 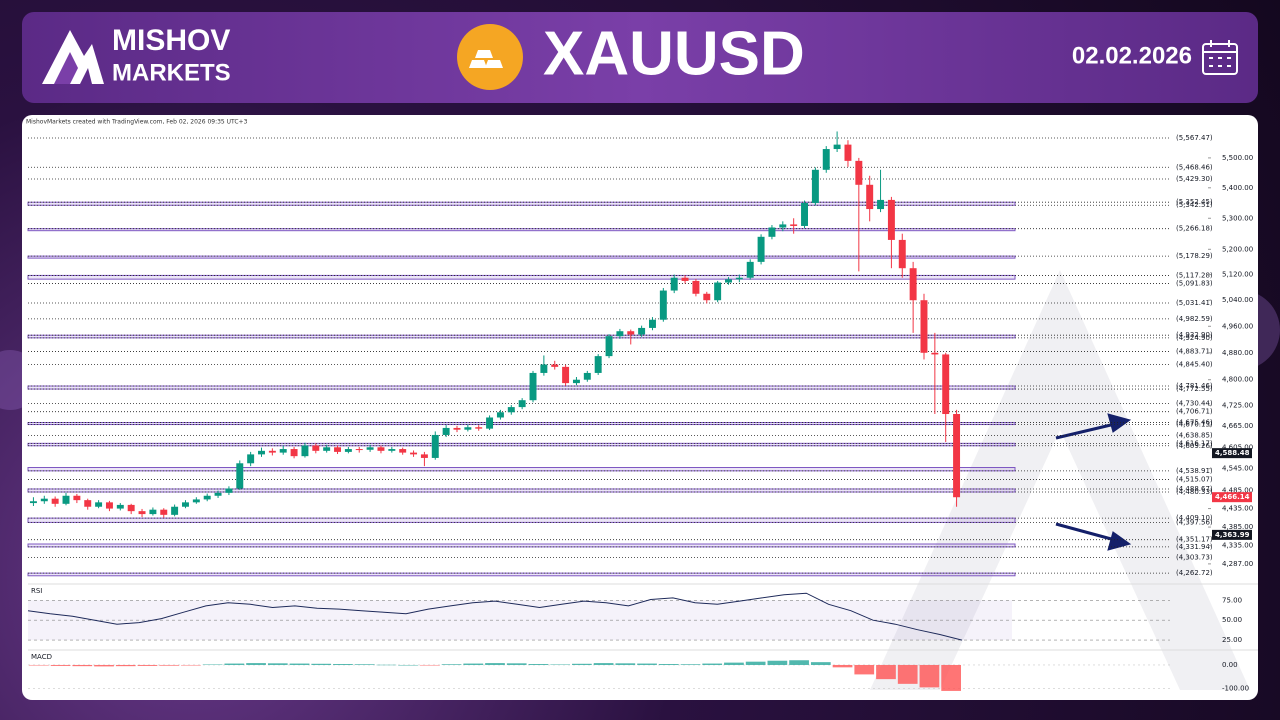 What do you see at coordinates (36, 591) in the screenshot?
I see `panel-title: RSI` at bounding box center [36, 591].